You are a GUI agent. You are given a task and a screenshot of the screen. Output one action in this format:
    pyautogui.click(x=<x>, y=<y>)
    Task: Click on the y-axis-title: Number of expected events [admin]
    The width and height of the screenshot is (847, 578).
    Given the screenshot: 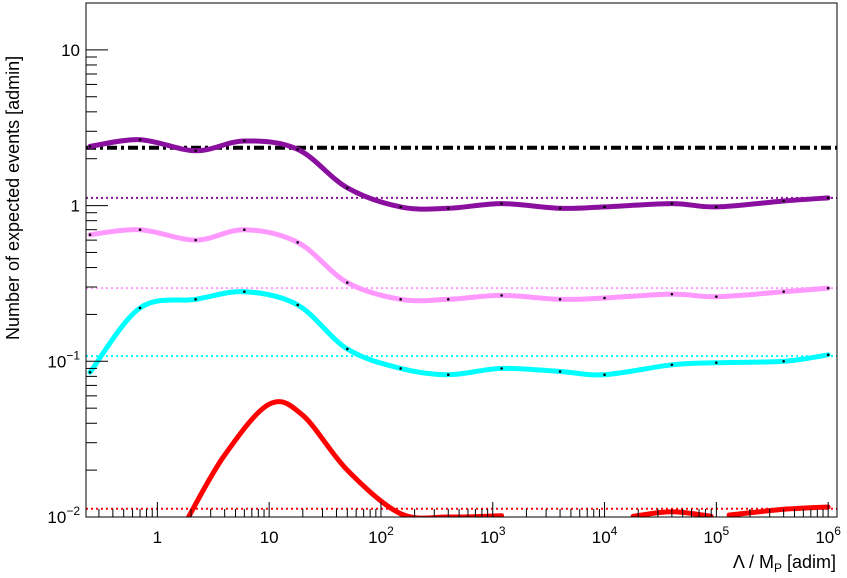 What is the action you would take?
    pyautogui.click(x=13, y=198)
    